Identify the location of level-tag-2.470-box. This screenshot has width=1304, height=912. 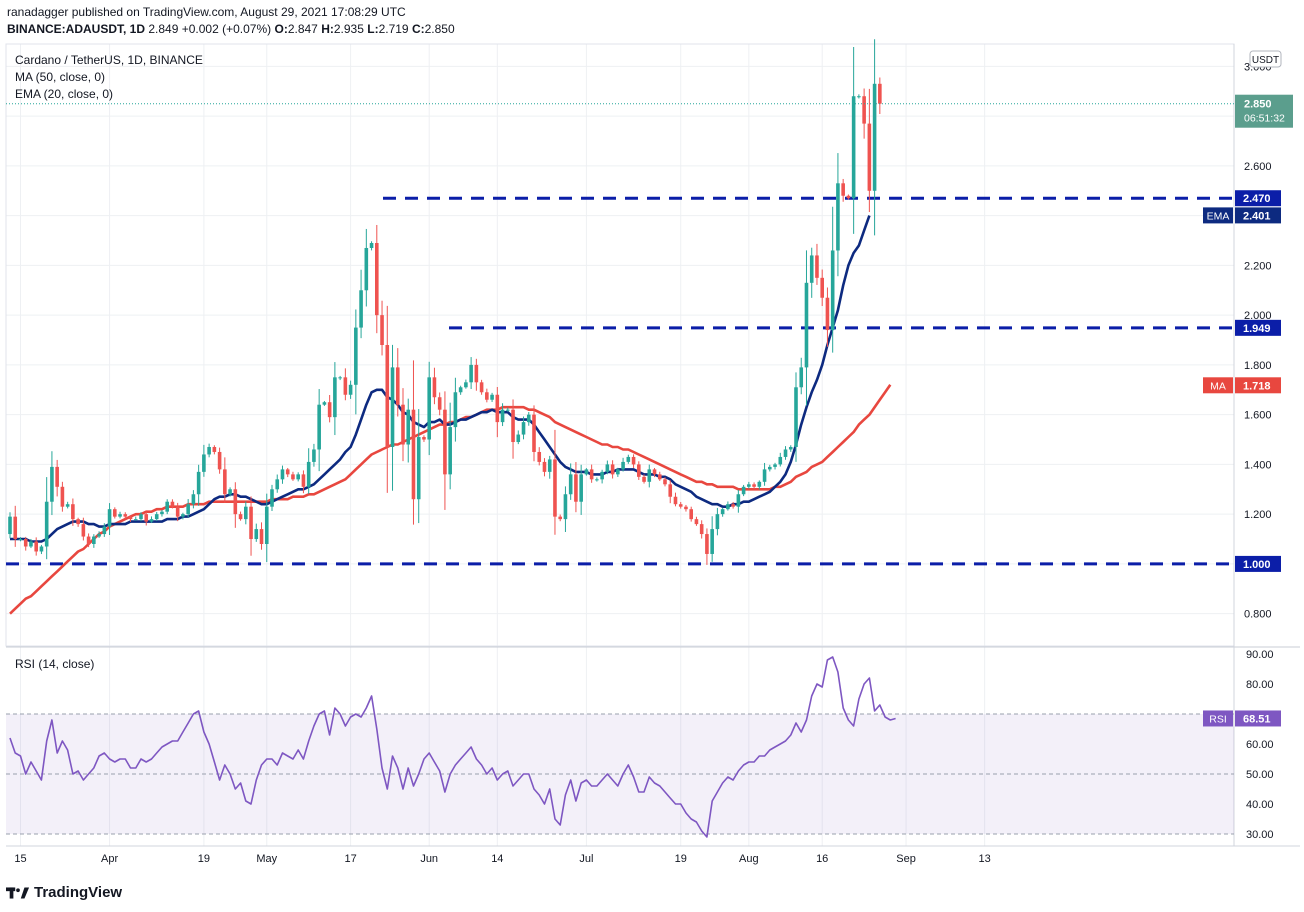
(1258, 198).